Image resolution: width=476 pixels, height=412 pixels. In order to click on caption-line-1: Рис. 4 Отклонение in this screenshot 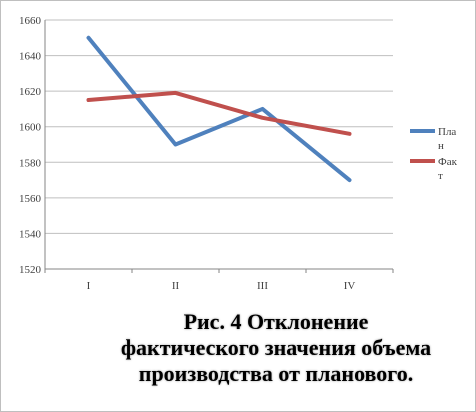, I will do `click(276, 321)`.